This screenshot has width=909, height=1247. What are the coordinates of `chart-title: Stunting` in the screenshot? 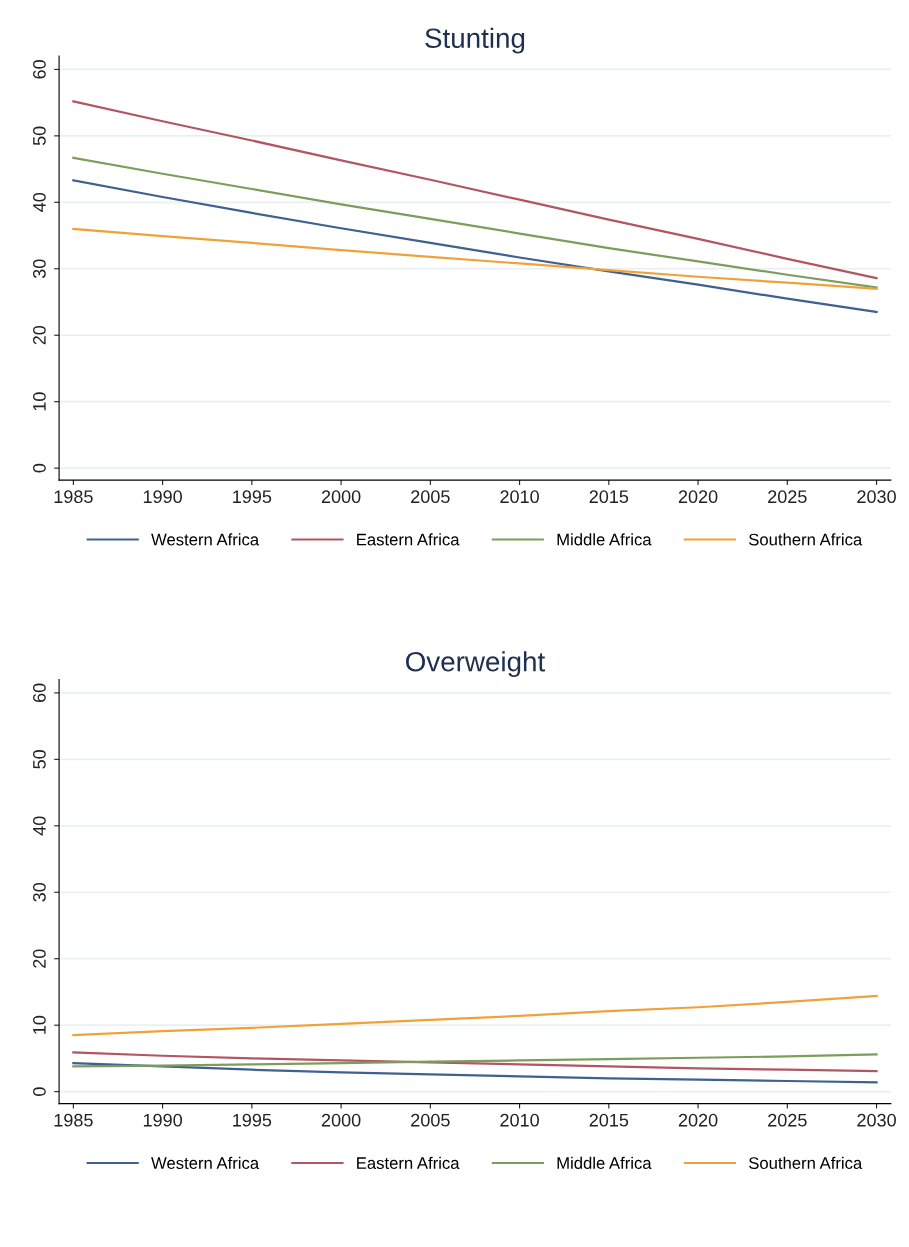 It's located at (475, 40).